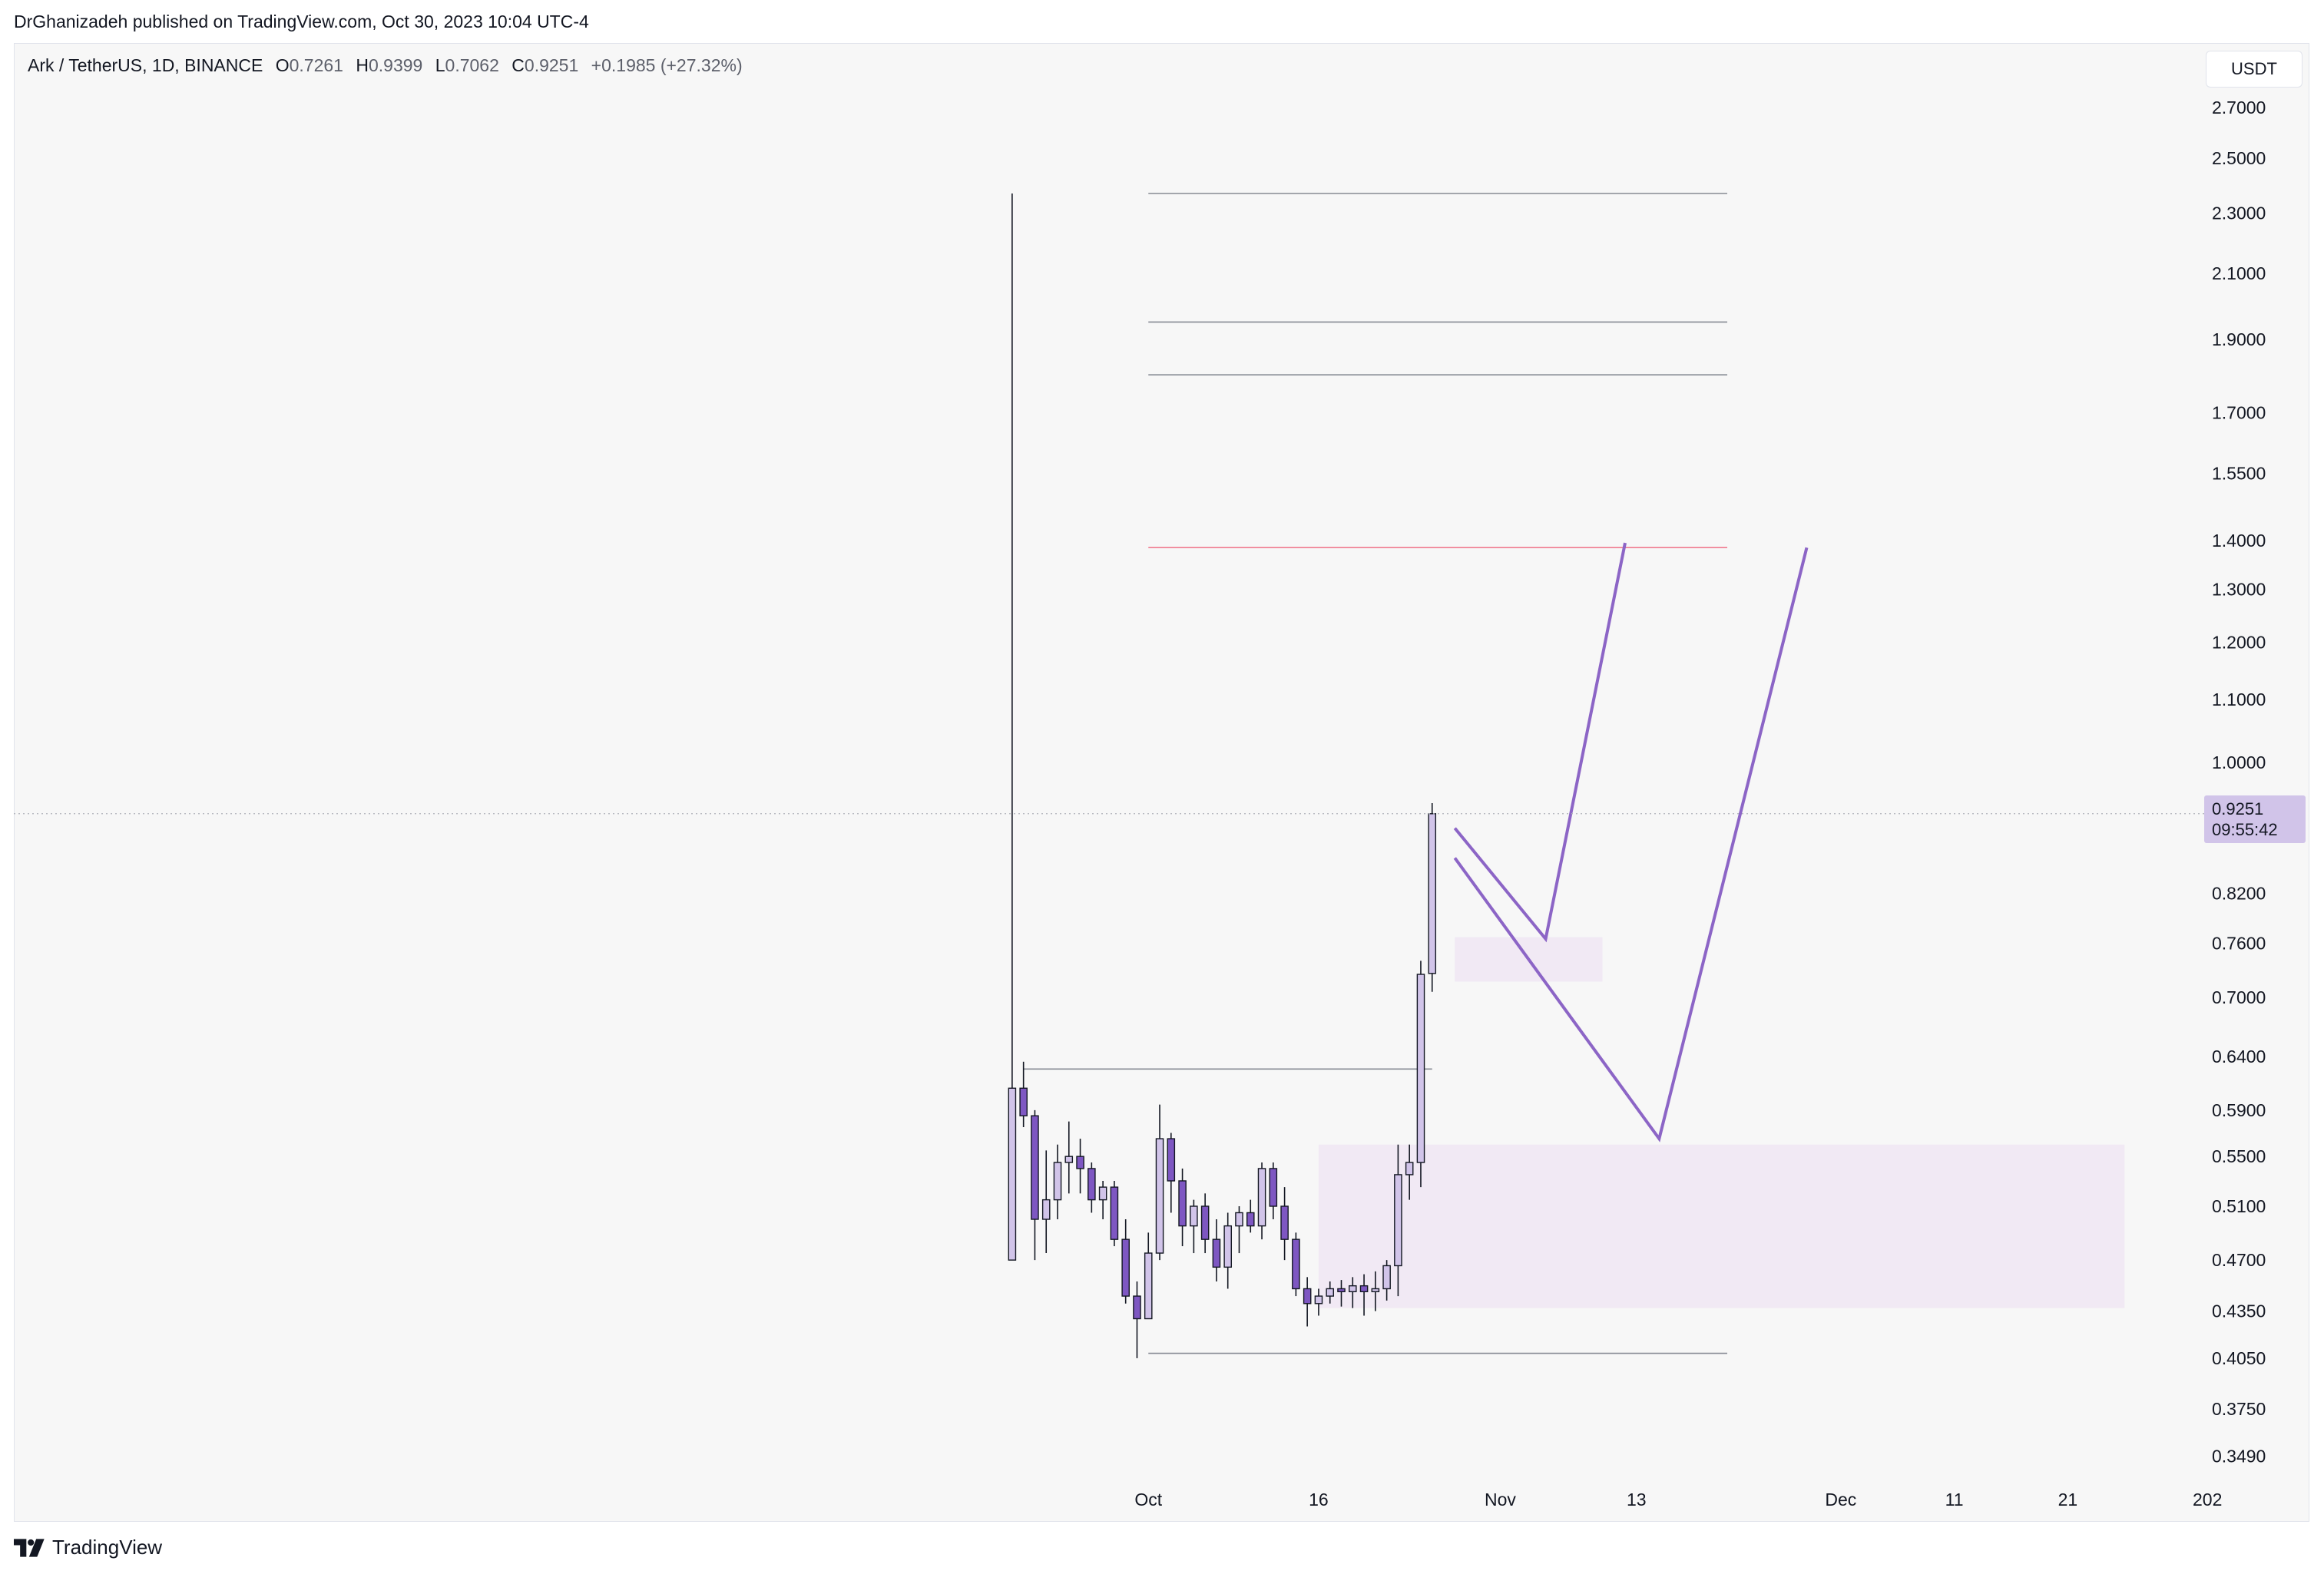  Describe the element at coordinates (29, 1548) in the screenshot. I see `tradingview-logo-icon` at that location.